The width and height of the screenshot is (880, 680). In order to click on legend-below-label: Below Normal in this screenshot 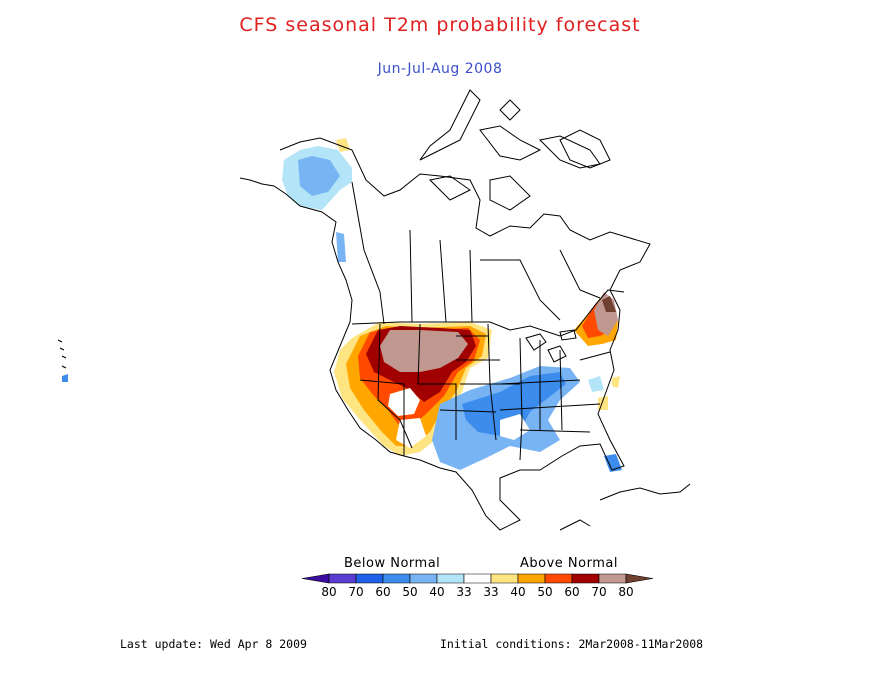, I will do `click(392, 563)`.